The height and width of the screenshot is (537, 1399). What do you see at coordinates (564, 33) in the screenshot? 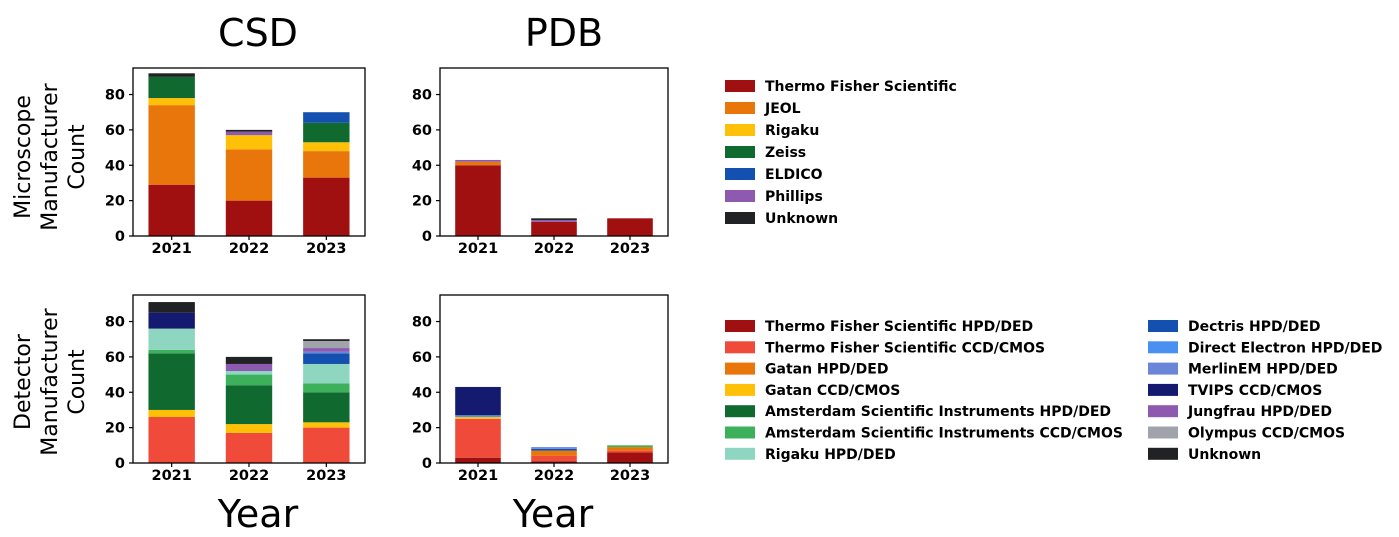
I see `column-title-pdb: PDB` at bounding box center [564, 33].